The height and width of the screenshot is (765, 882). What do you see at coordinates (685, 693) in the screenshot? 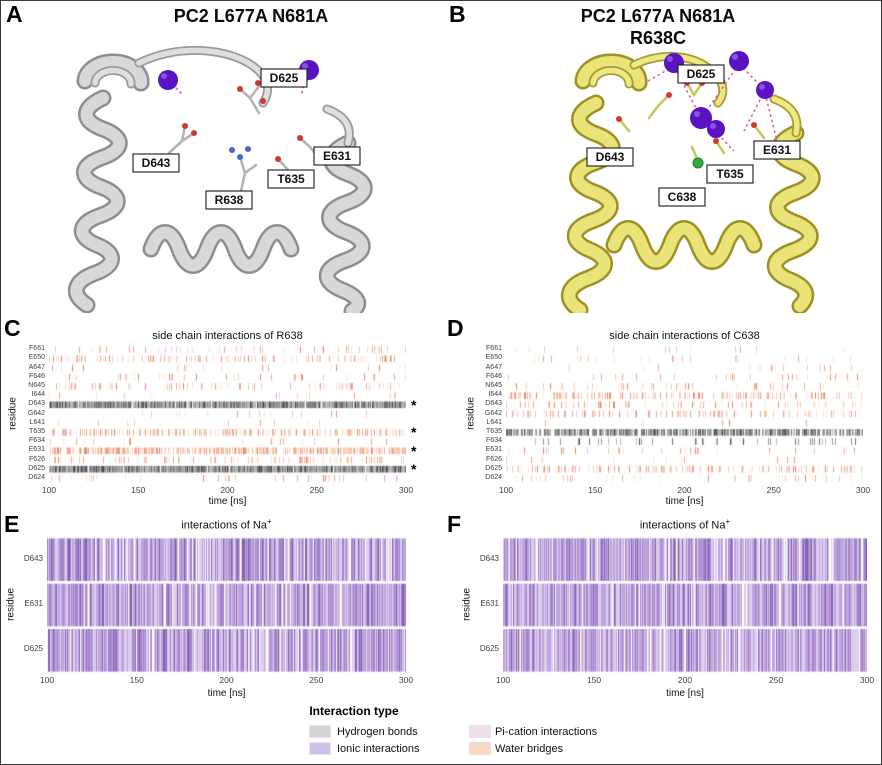
I see `panel-f-x-axis-label: time [ns]` at bounding box center [685, 693].